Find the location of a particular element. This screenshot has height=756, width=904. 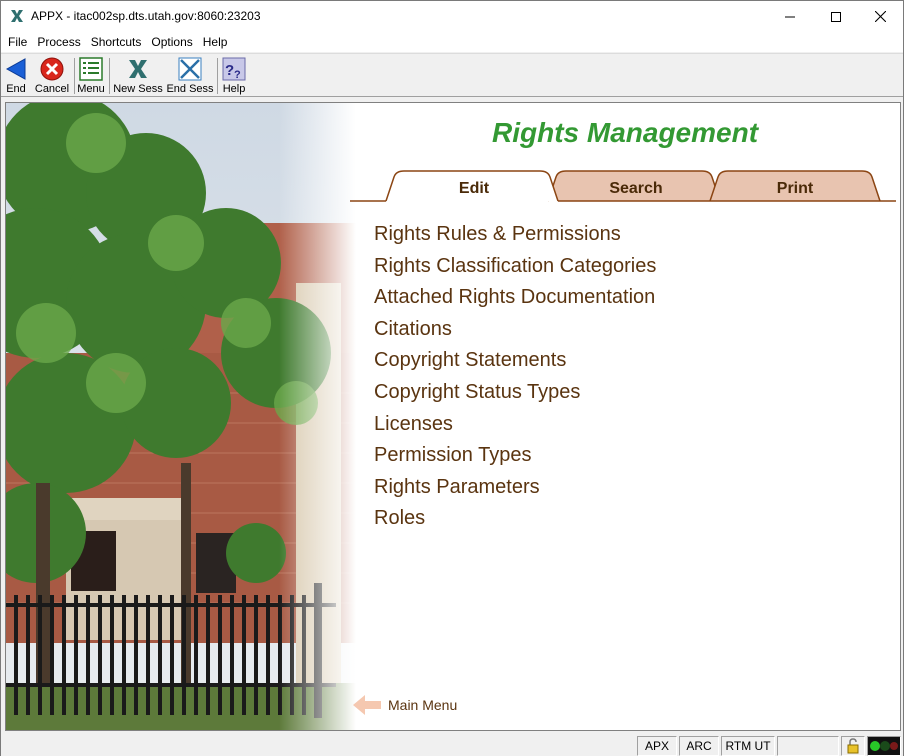

close-button is located at coordinates (880, 16).